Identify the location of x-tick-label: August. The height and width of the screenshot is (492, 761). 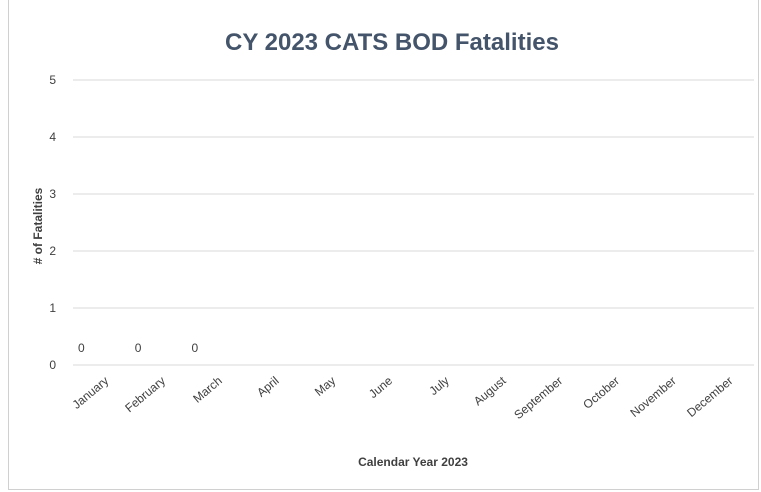
(490, 390).